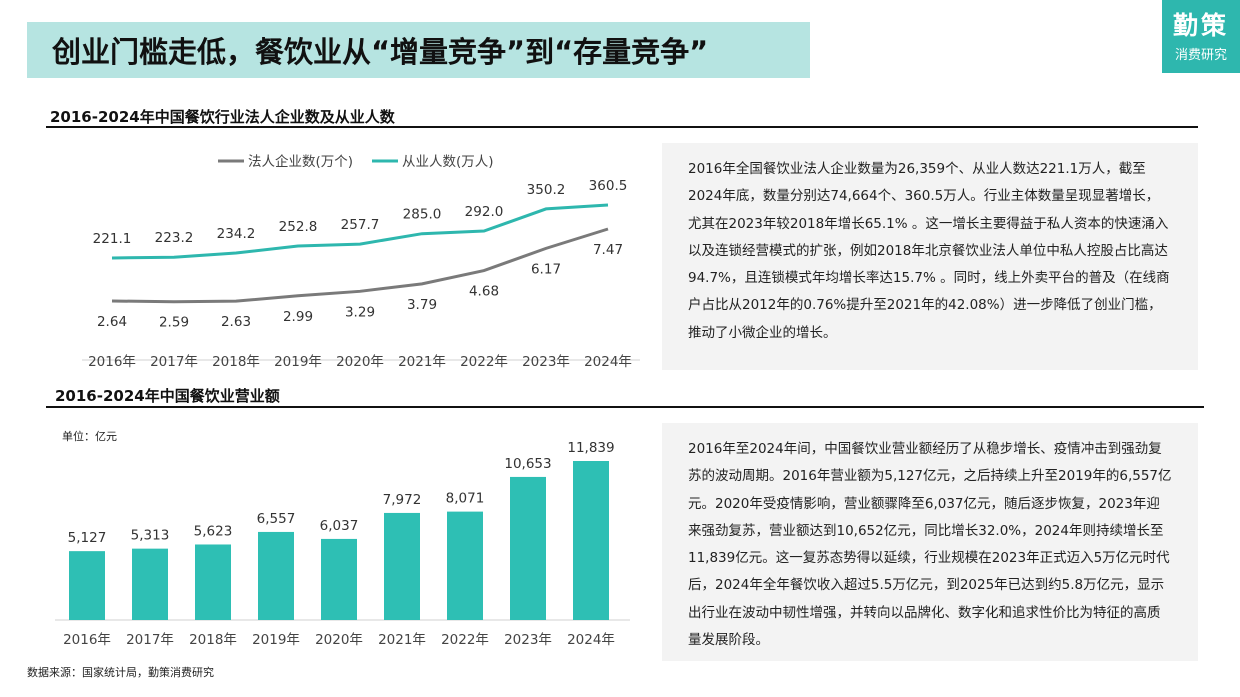  I want to click on data-label: 285.0, so click(422, 215).